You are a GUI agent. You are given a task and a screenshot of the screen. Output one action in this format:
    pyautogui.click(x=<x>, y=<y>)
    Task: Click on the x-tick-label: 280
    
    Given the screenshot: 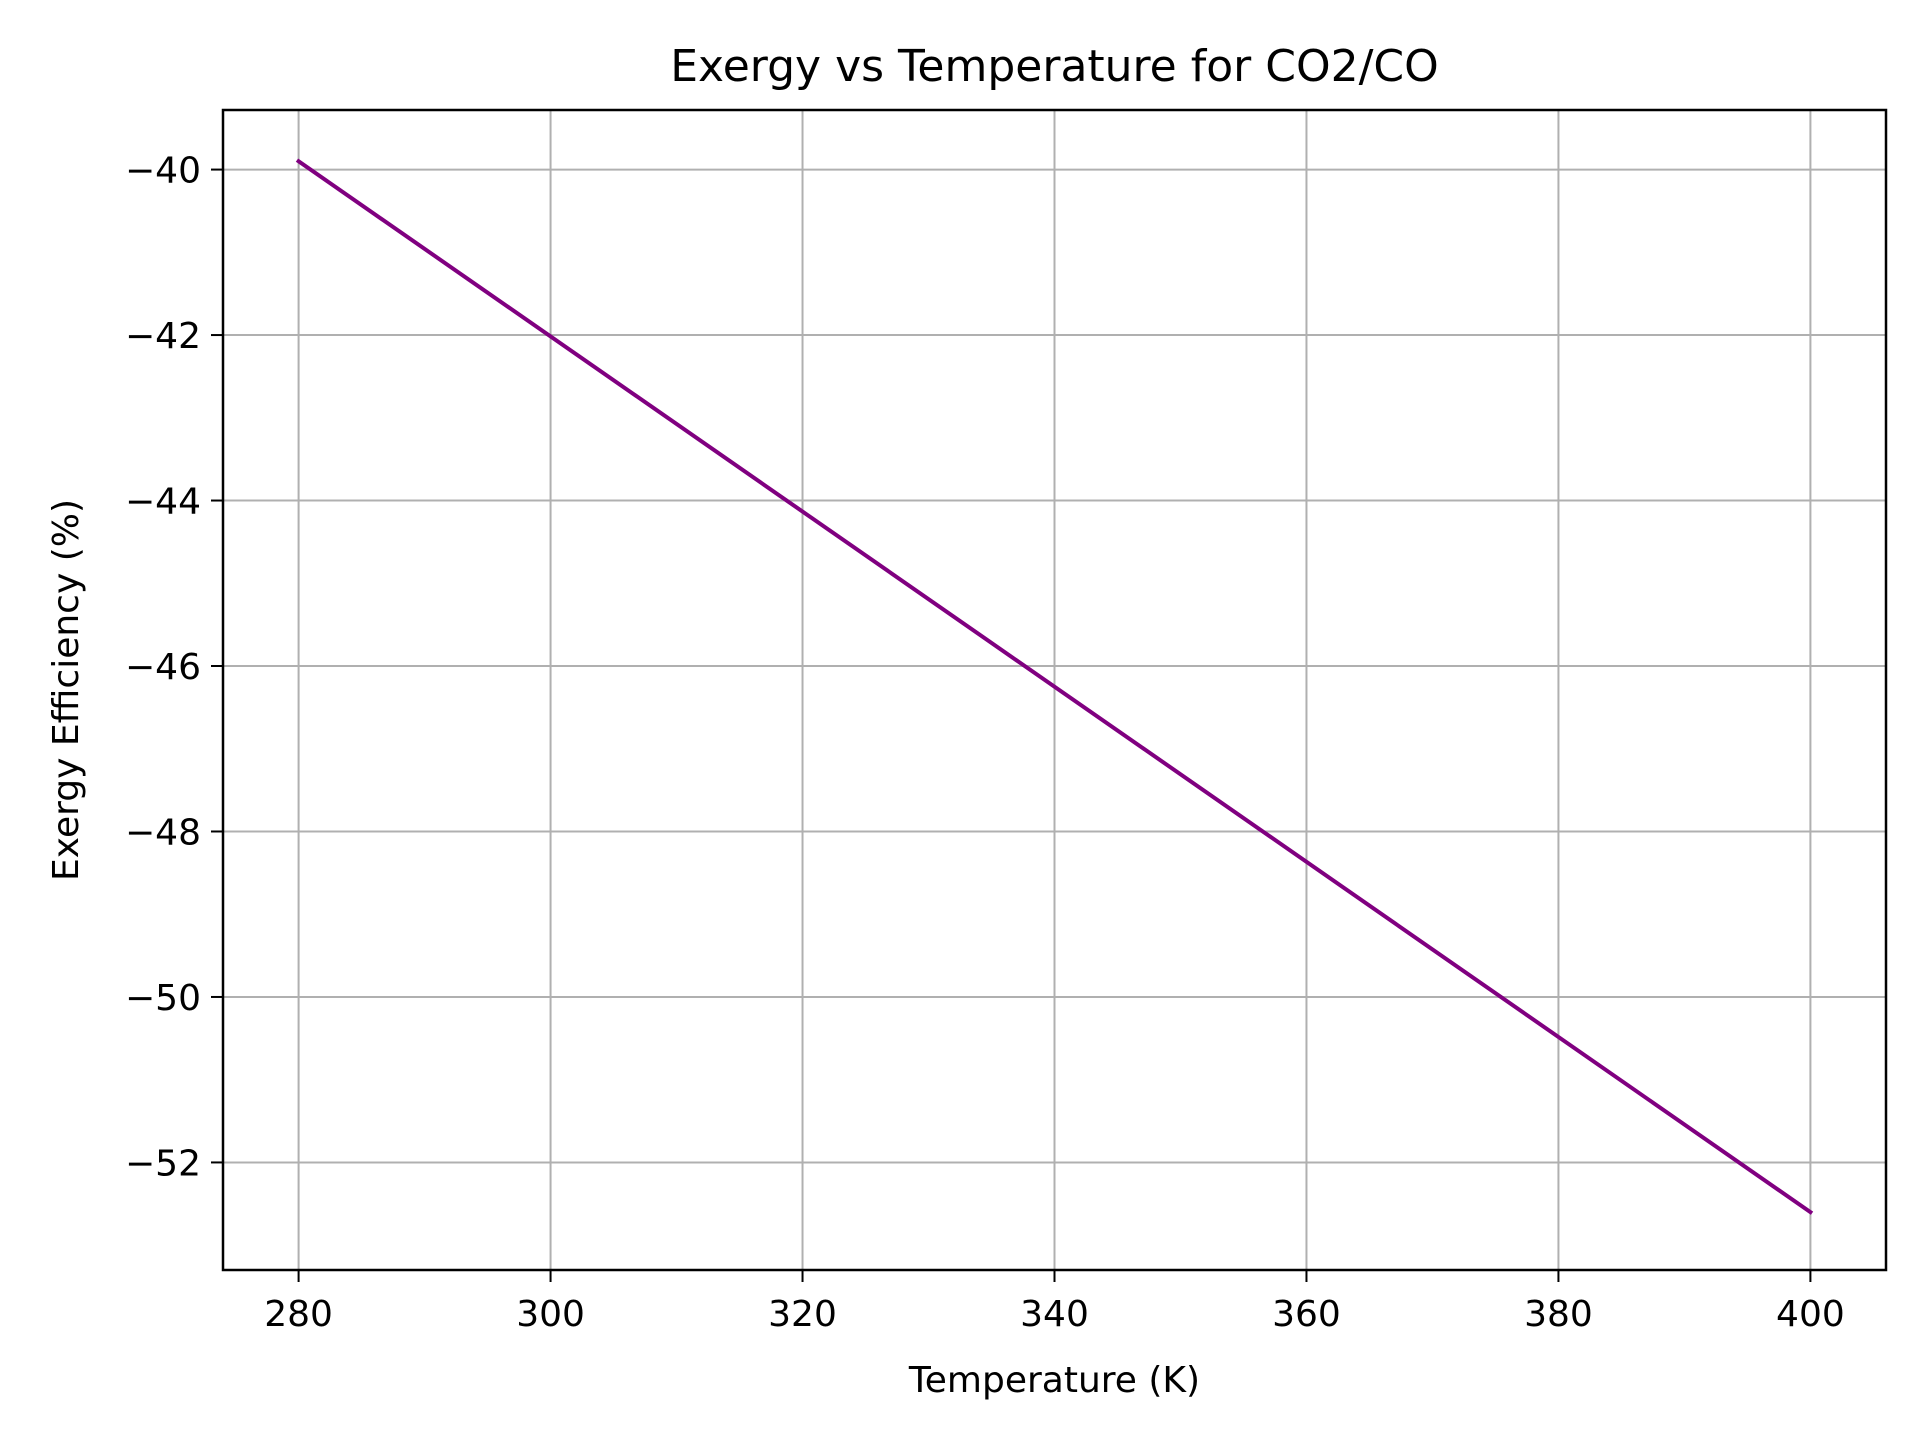 What is the action you would take?
    pyautogui.click(x=298, y=1314)
    